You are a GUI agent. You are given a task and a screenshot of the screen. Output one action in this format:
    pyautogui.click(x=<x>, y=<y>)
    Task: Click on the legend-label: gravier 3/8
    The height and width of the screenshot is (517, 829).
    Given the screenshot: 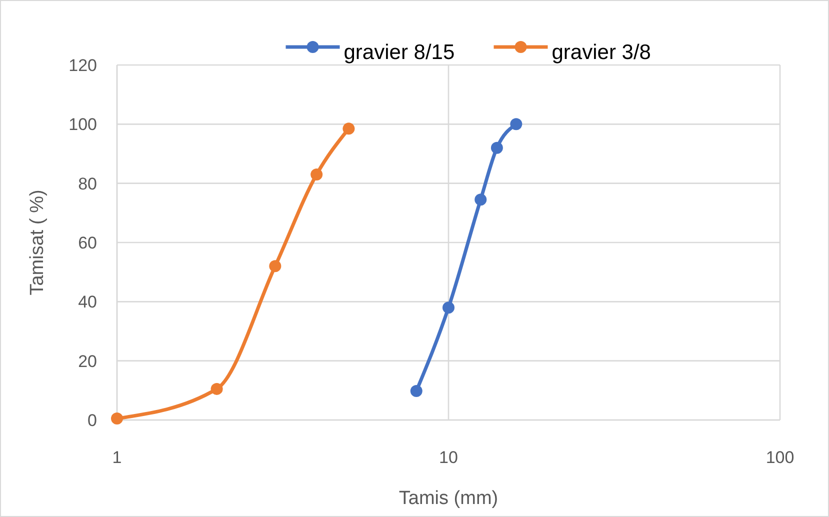 What is the action you would take?
    pyautogui.click(x=601, y=52)
    